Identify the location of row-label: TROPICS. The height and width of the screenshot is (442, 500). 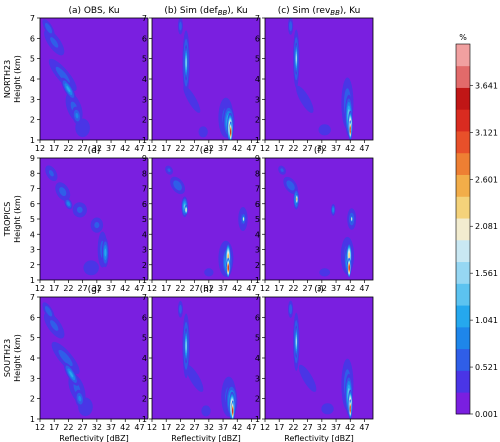
(7, 220).